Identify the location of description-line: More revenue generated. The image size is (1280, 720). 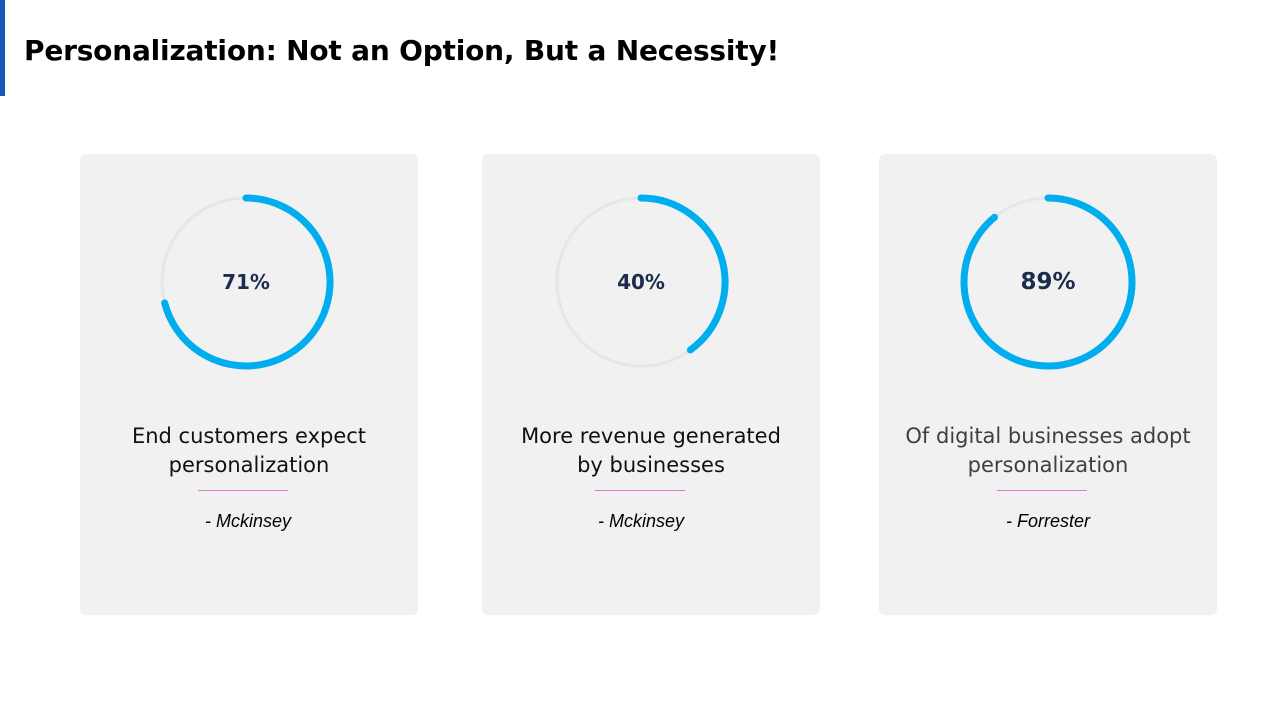
(651, 436).